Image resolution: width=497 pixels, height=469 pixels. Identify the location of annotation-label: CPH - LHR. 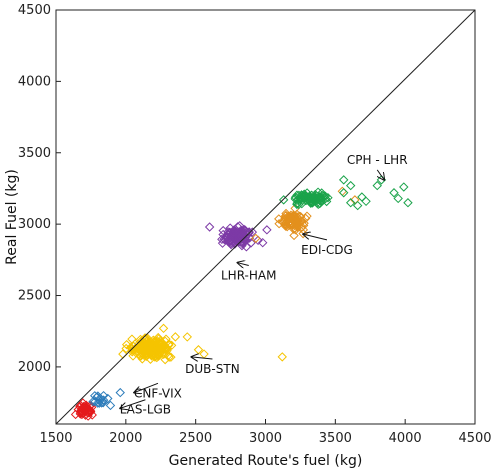
(377, 160).